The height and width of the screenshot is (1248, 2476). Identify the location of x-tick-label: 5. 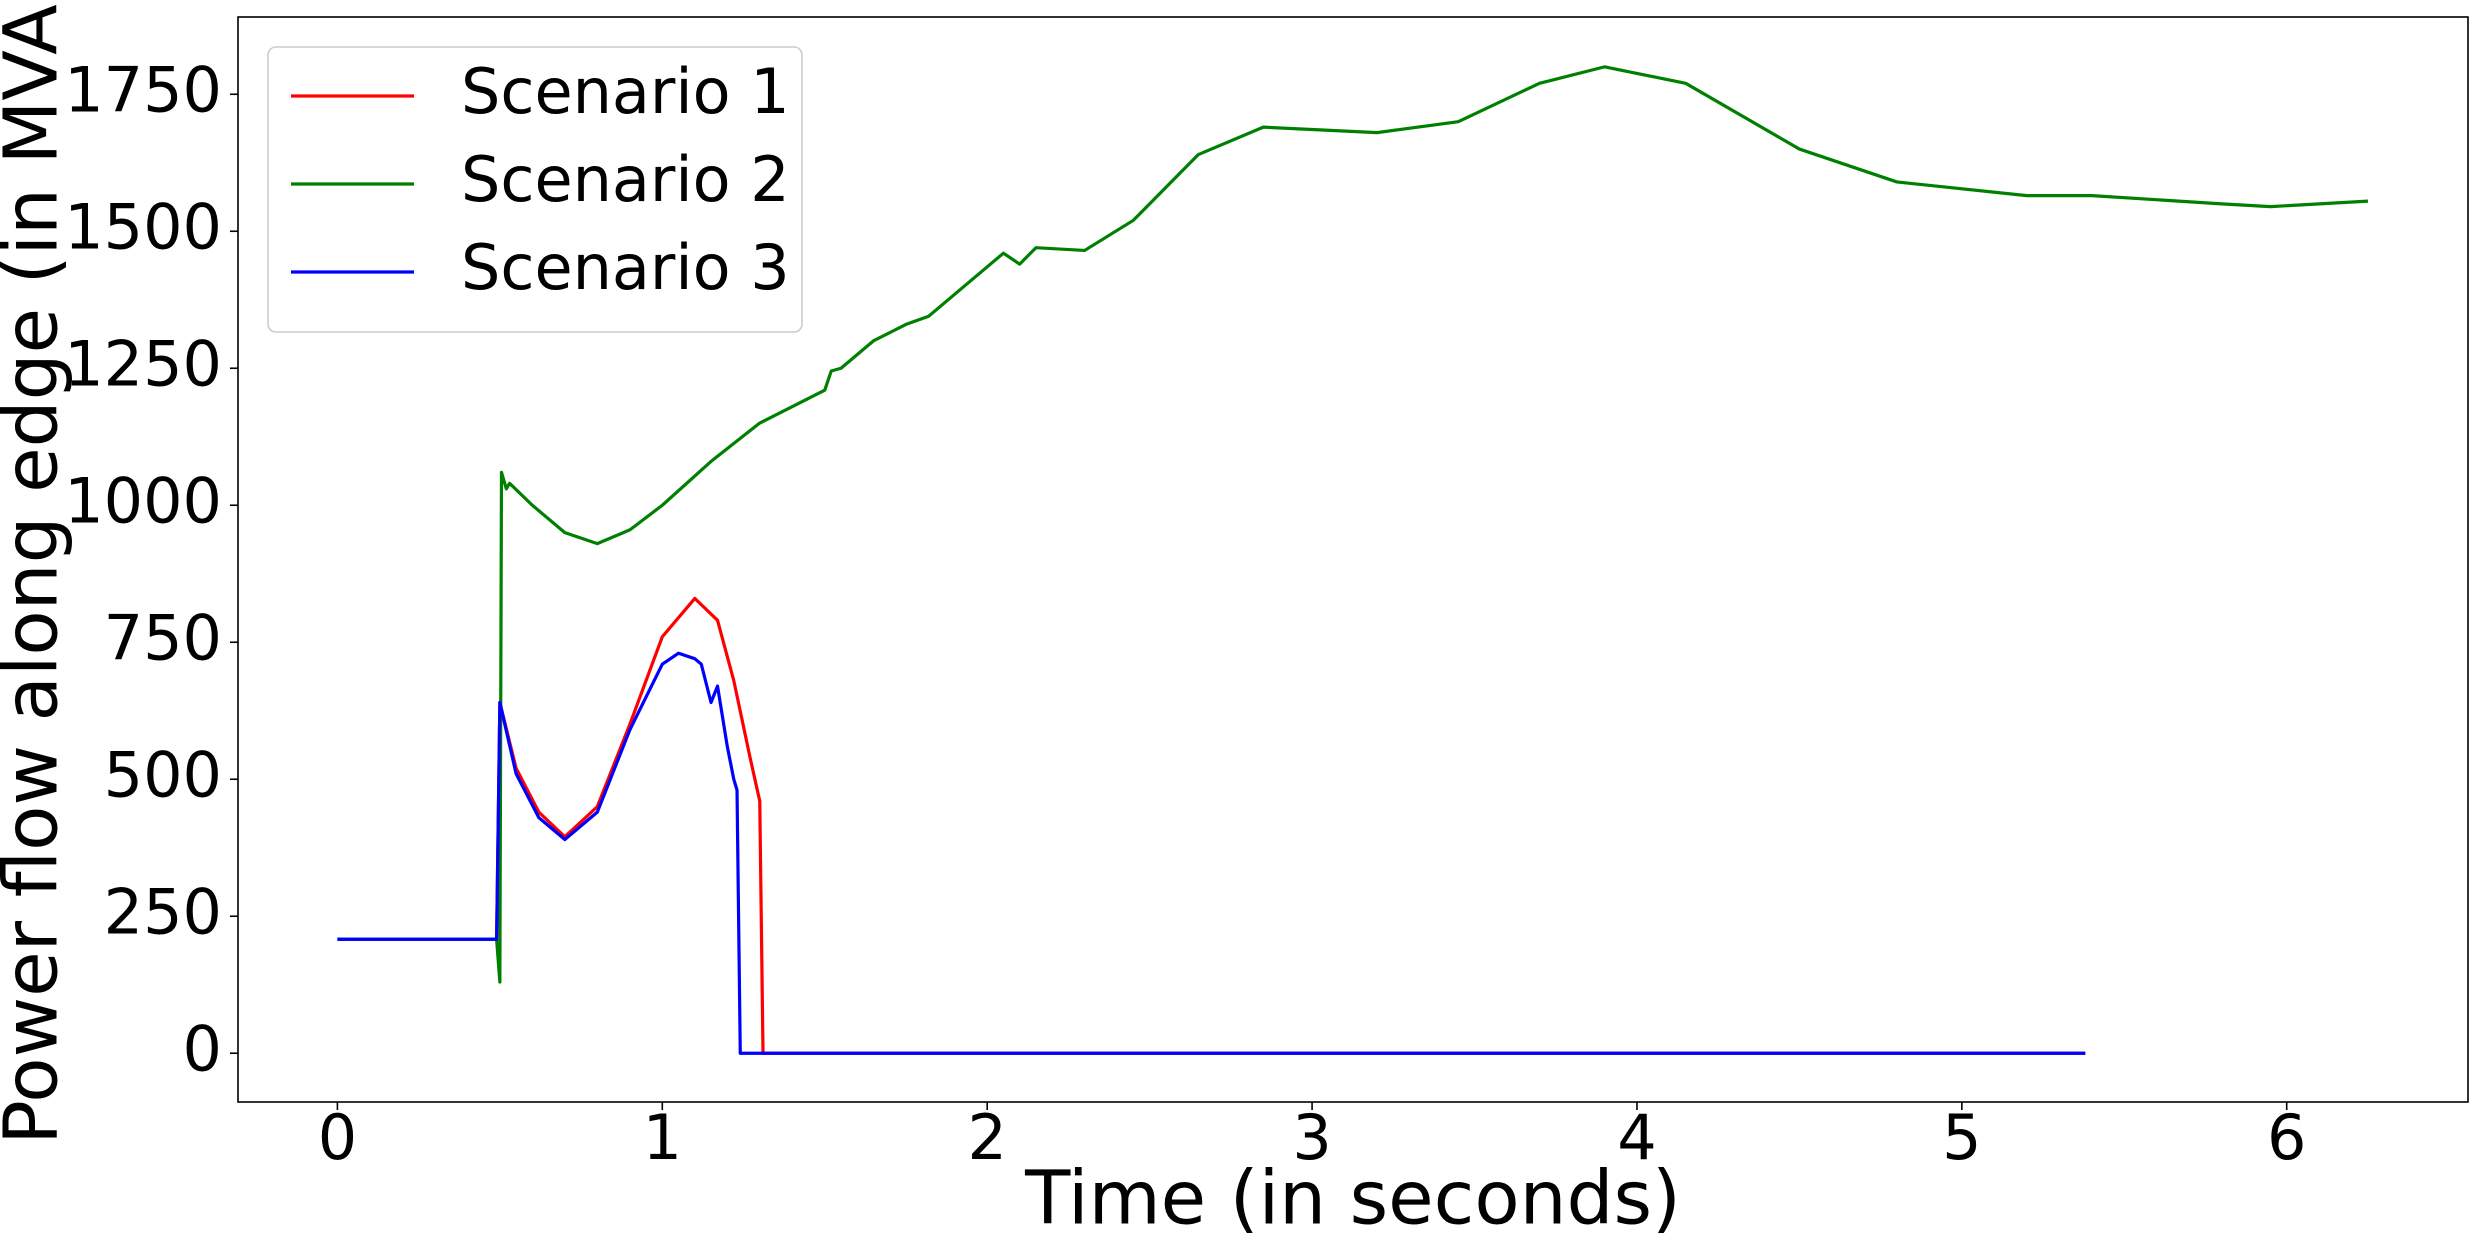
(1961, 1137).